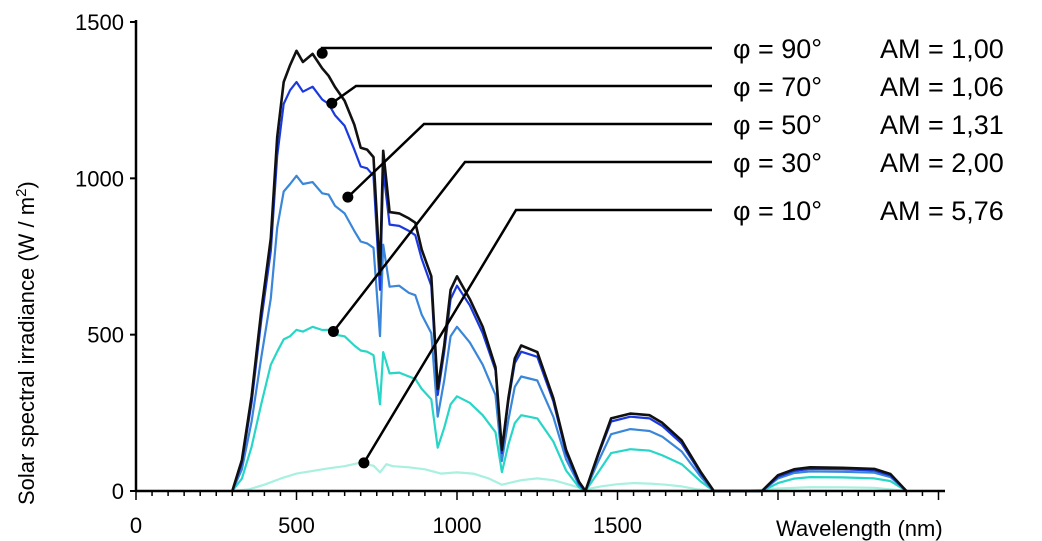 The width and height of the screenshot is (1042, 541). Describe the element at coordinates (942, 49) in the screenshot. I see `legend-am-label: AM = 1,00` at that location.